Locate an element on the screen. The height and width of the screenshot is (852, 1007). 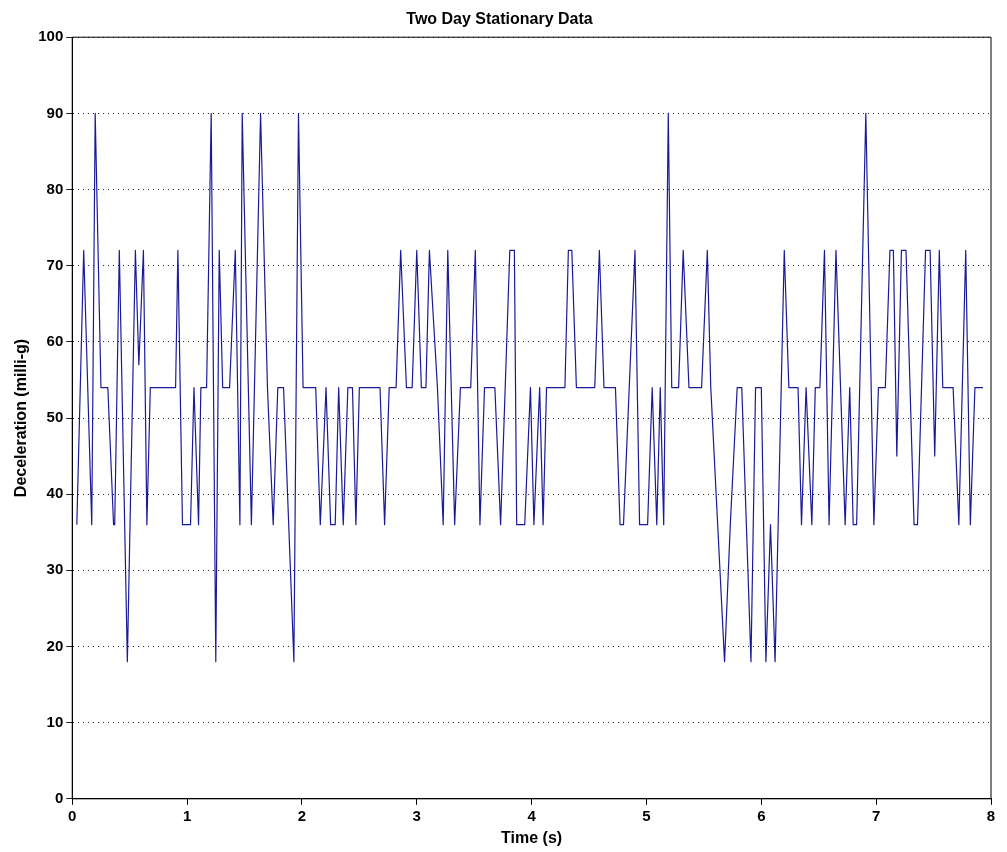
x-tick-label: 2 is located at coordinates (302, 815).